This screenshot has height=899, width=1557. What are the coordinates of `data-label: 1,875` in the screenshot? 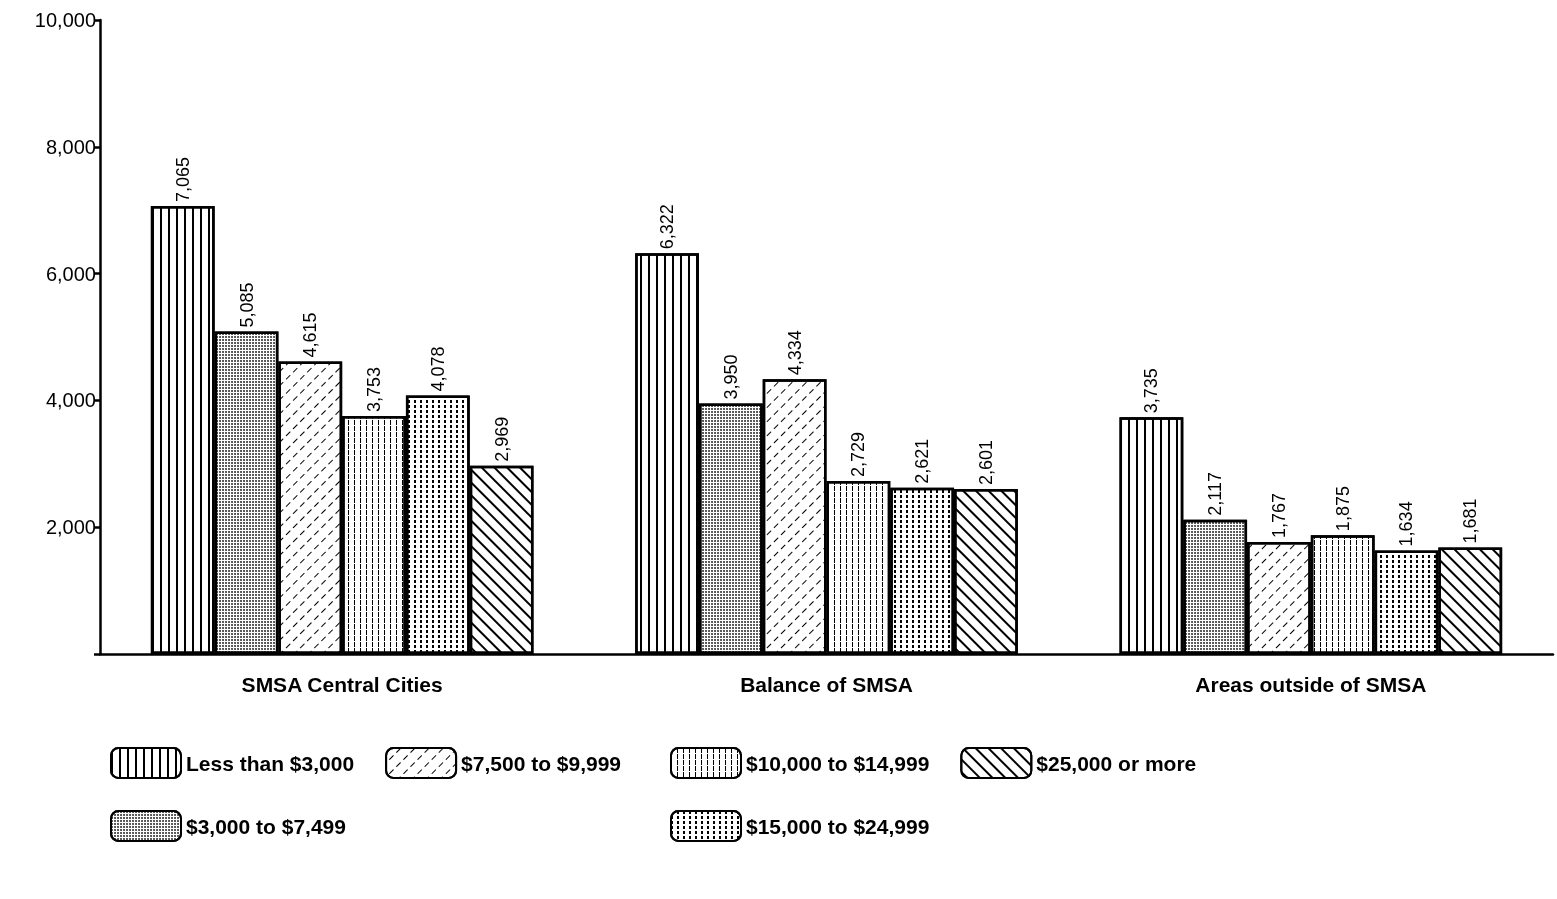 It's located at (1342, 509).